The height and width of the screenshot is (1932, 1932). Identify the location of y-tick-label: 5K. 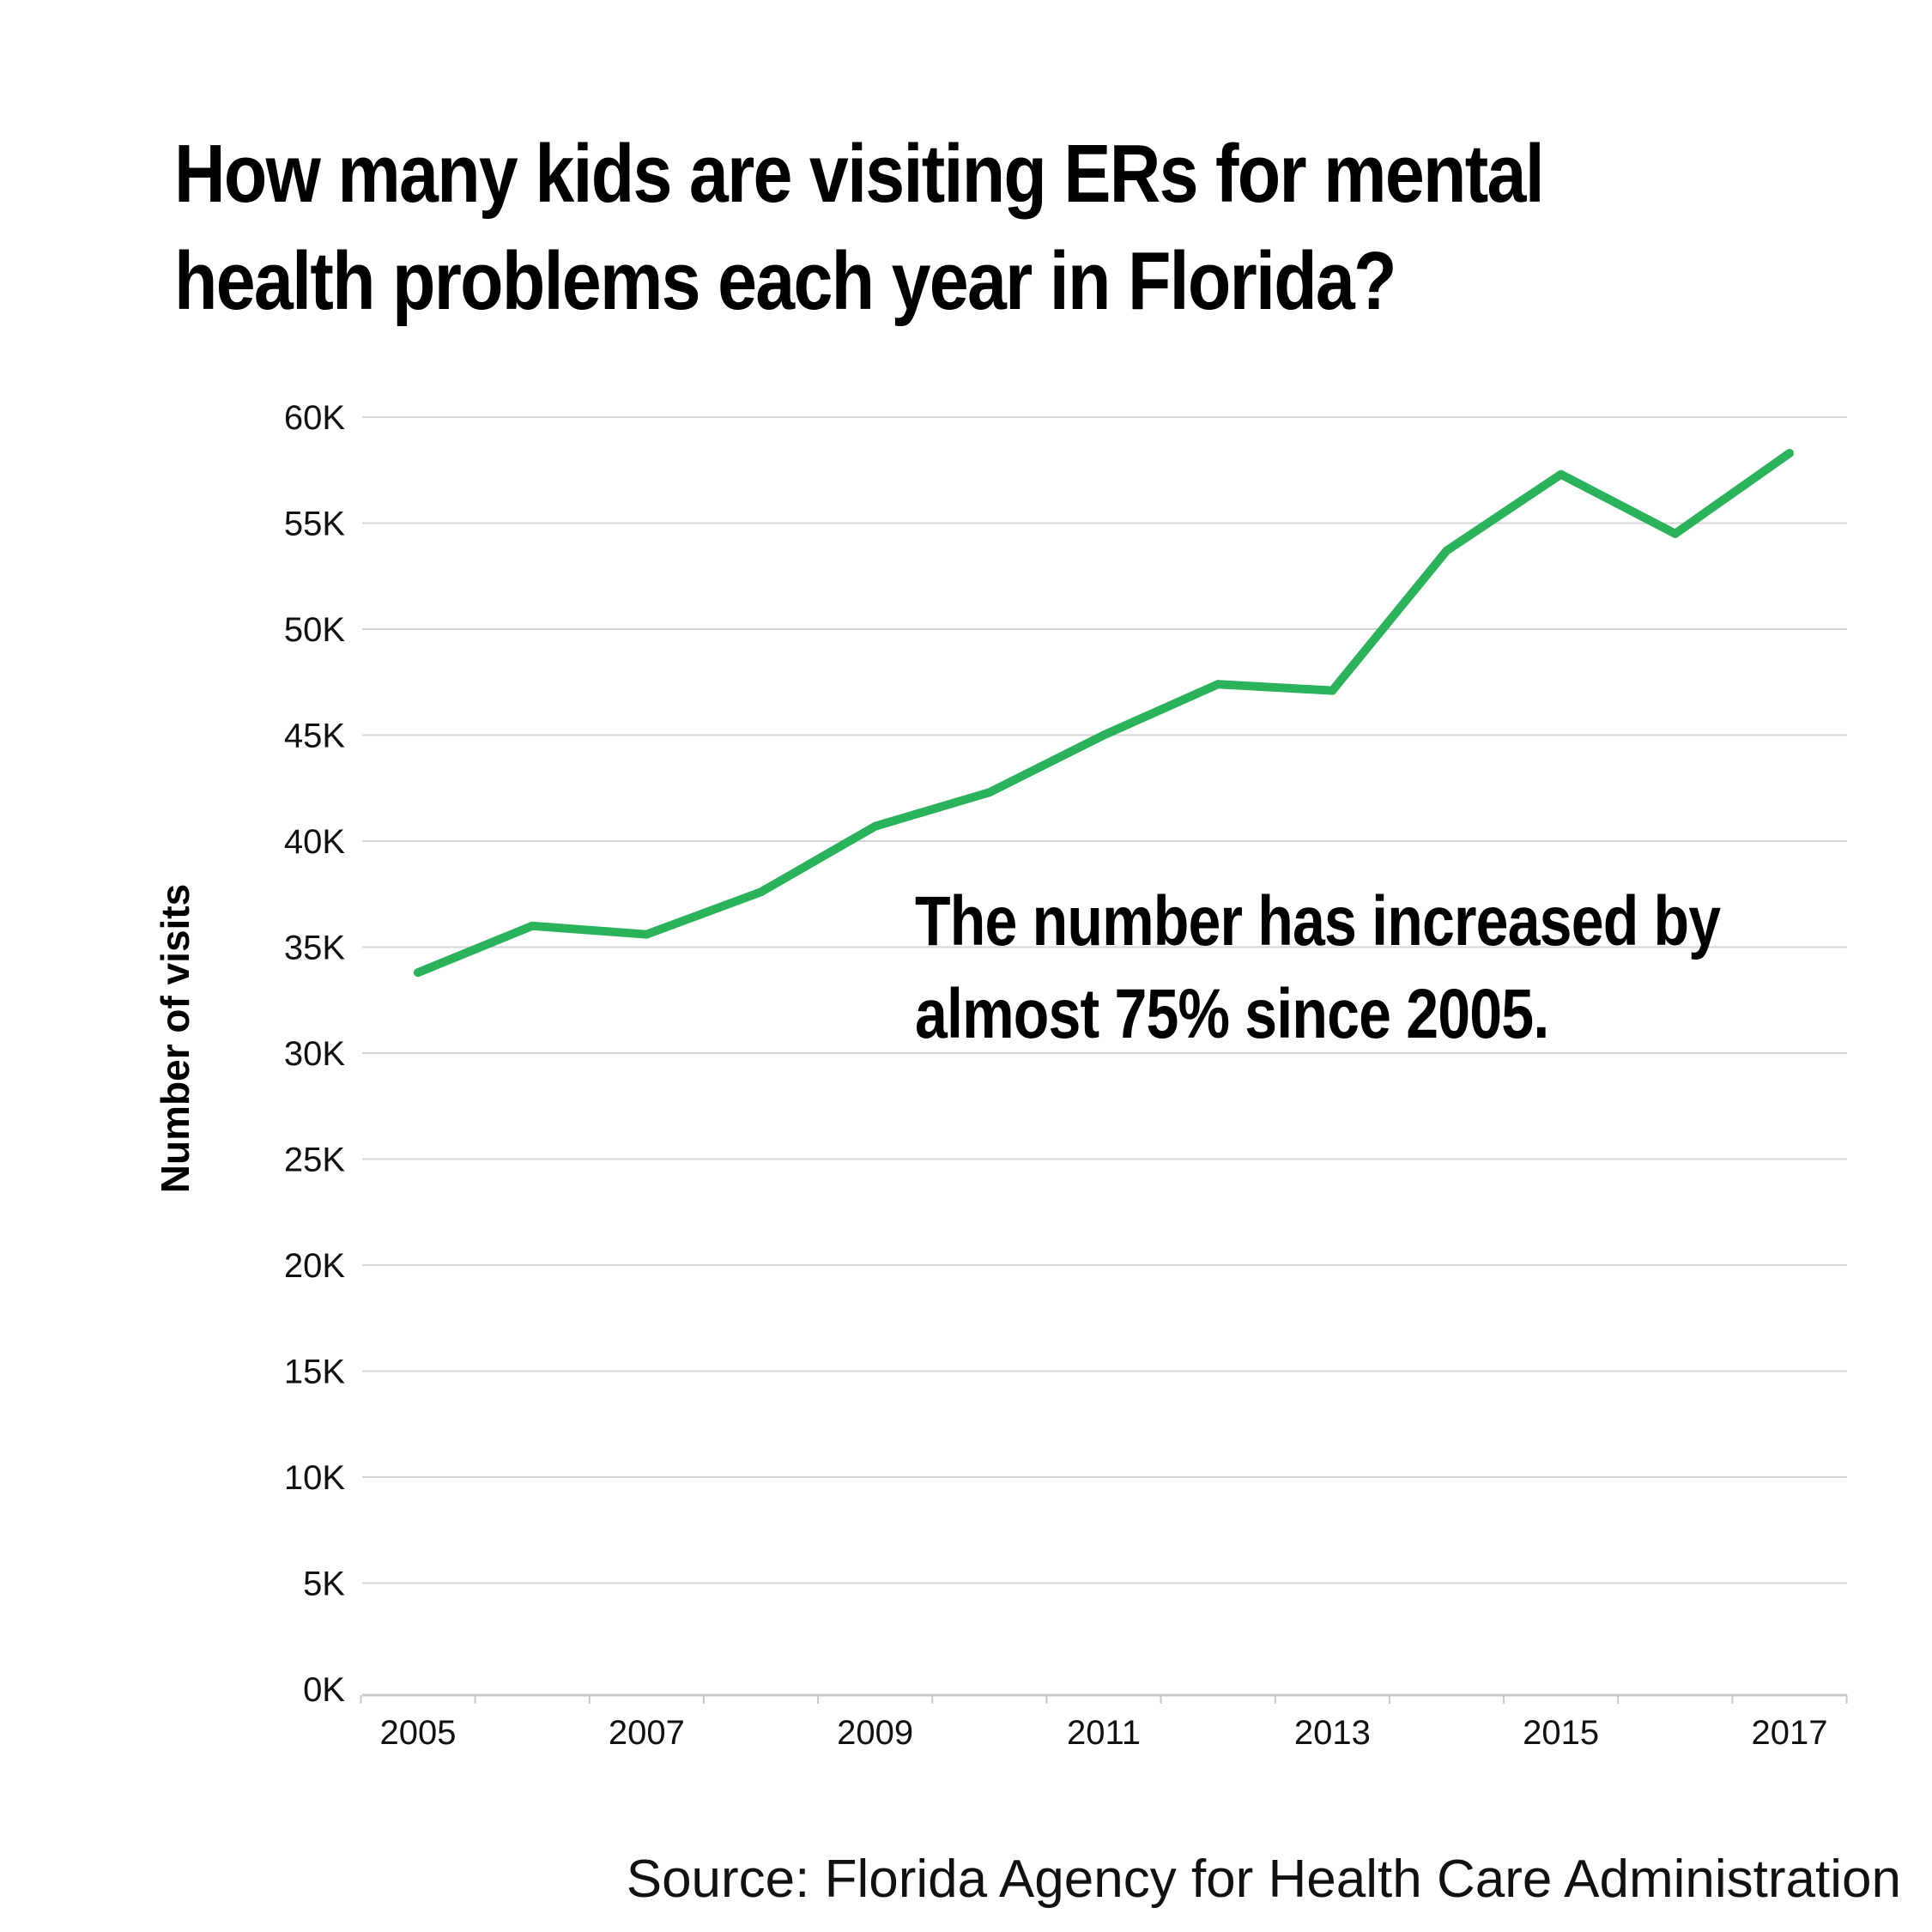
(324, 1584).